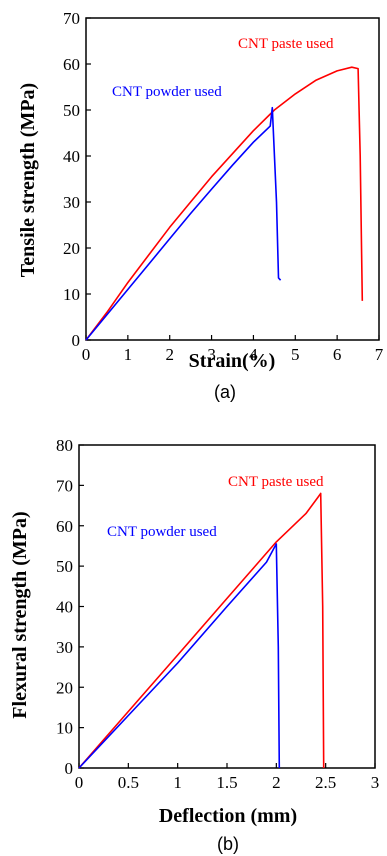 The image size is (387, 856). Describe the element at coordinates (375, 782) in the screenshot. I see `chart-b-x-tick-label: 3` at that location.